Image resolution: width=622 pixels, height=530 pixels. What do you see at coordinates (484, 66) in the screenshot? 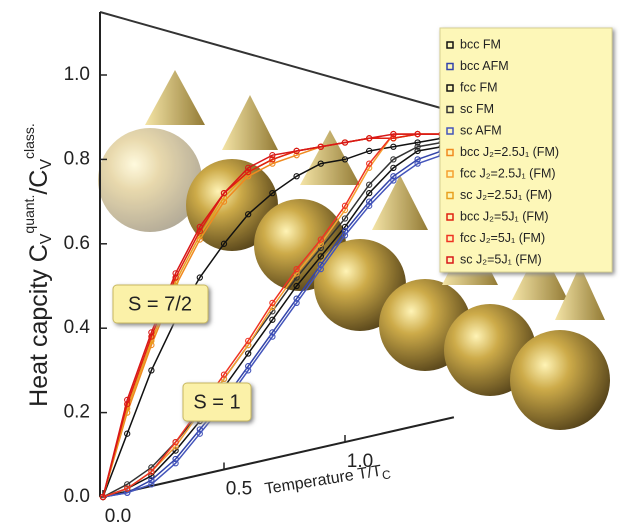
I see `legend-label: bcc AFM` at bounding box center [484, 66].